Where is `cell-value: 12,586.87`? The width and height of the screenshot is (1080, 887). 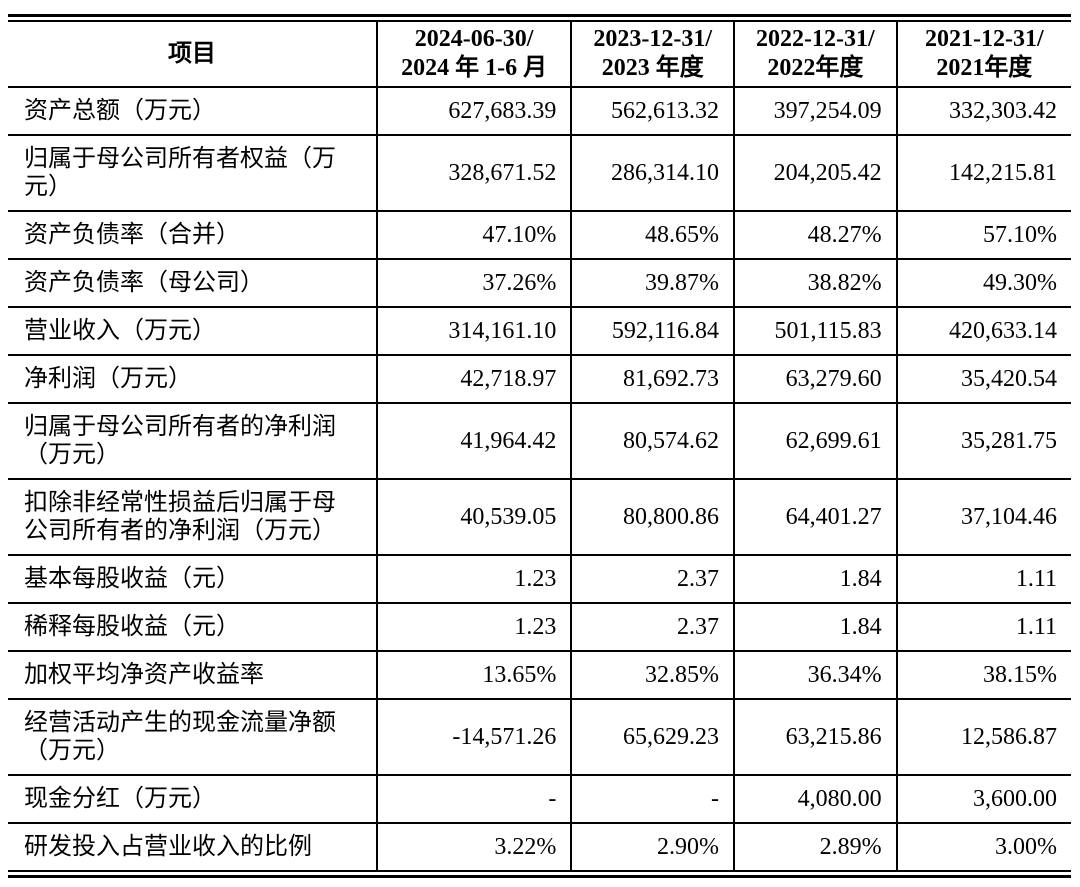
cell-value: 12,586.87 is located at coordinates (983, 737).